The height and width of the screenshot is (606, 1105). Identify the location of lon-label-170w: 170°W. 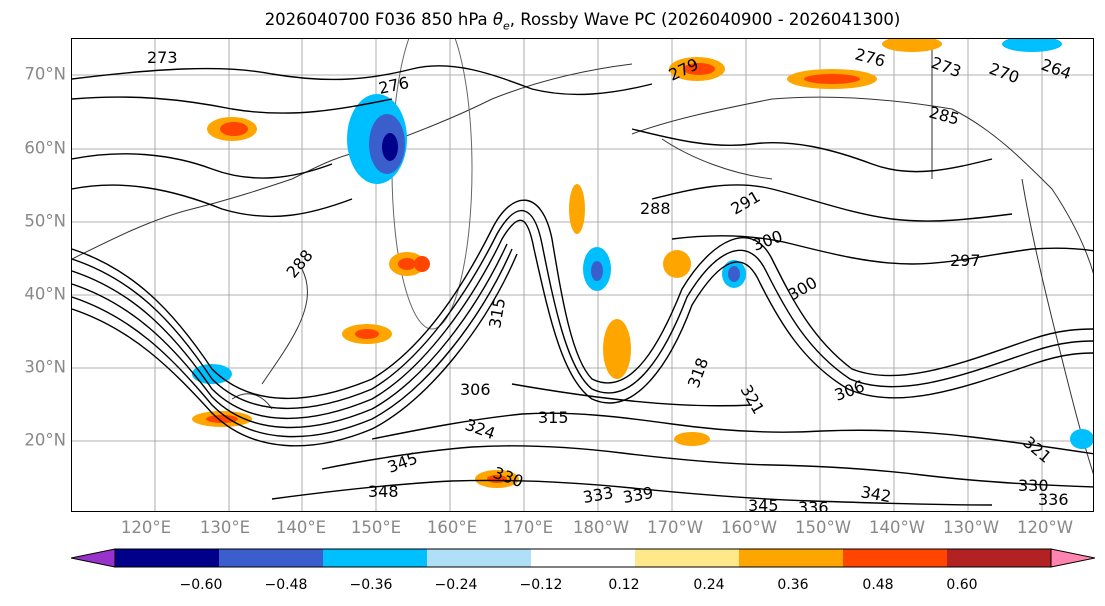
(675, 527).